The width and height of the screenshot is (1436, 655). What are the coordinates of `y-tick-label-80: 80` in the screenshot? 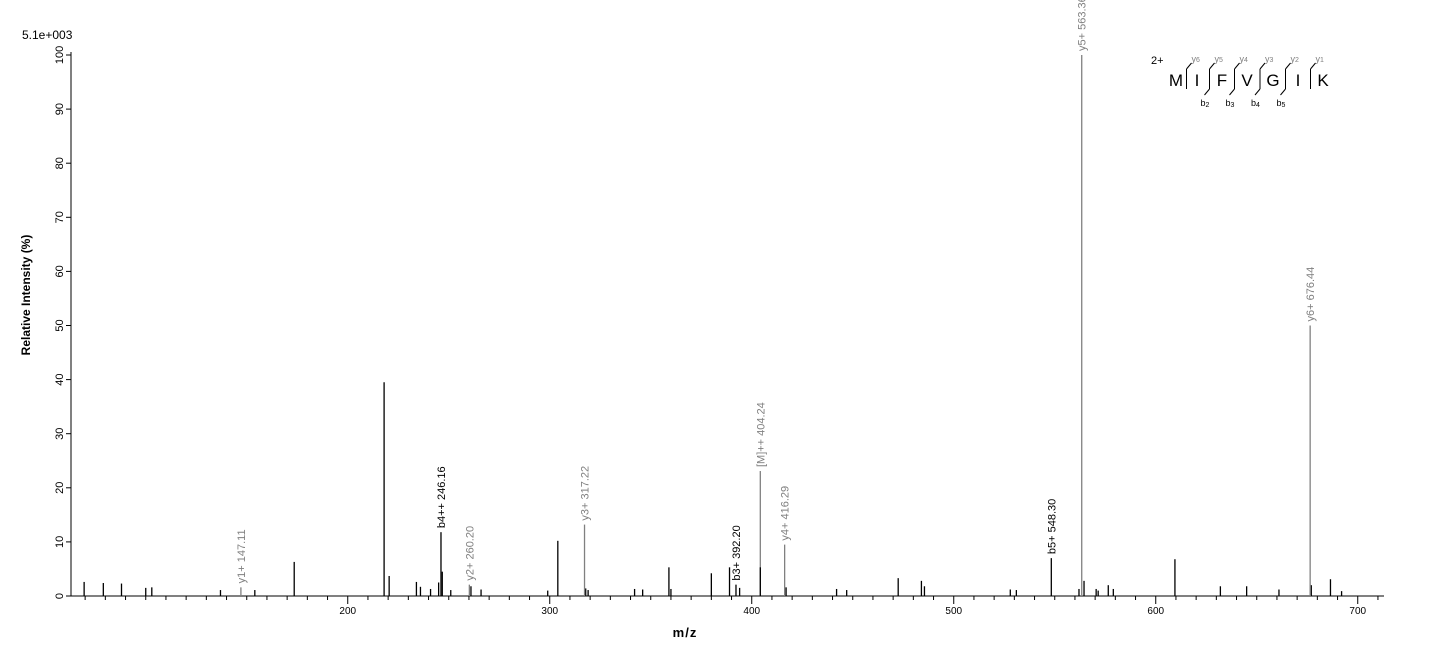 It's located at (60, 163).